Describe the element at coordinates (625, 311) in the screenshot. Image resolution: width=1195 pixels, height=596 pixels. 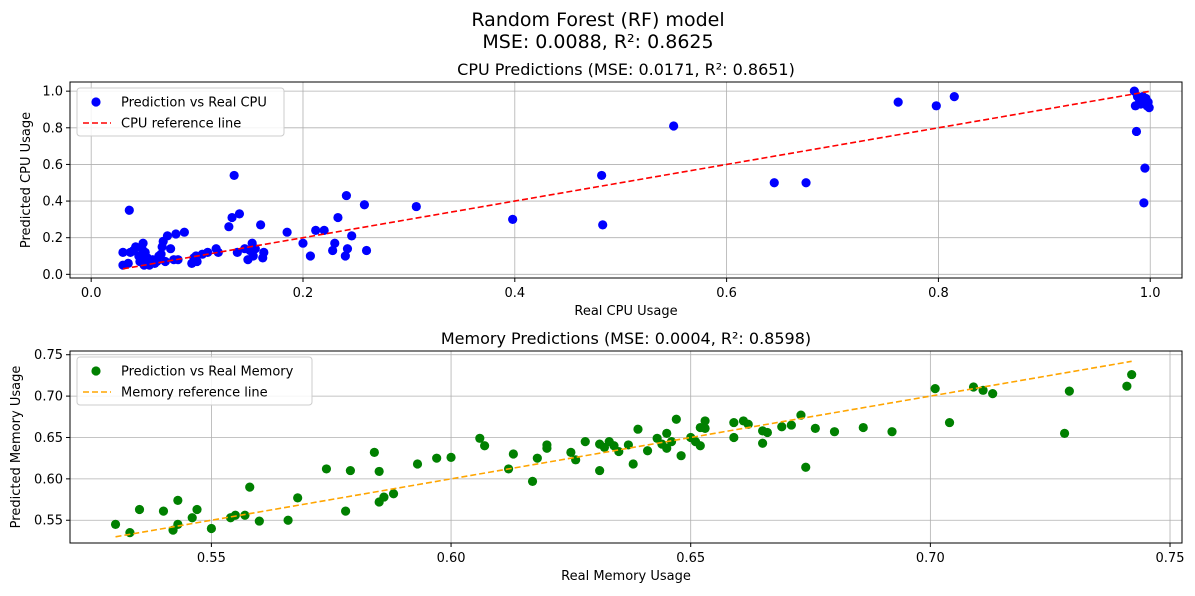
I see `cpu-x-axis-label: Real CPU Usage` at that location.